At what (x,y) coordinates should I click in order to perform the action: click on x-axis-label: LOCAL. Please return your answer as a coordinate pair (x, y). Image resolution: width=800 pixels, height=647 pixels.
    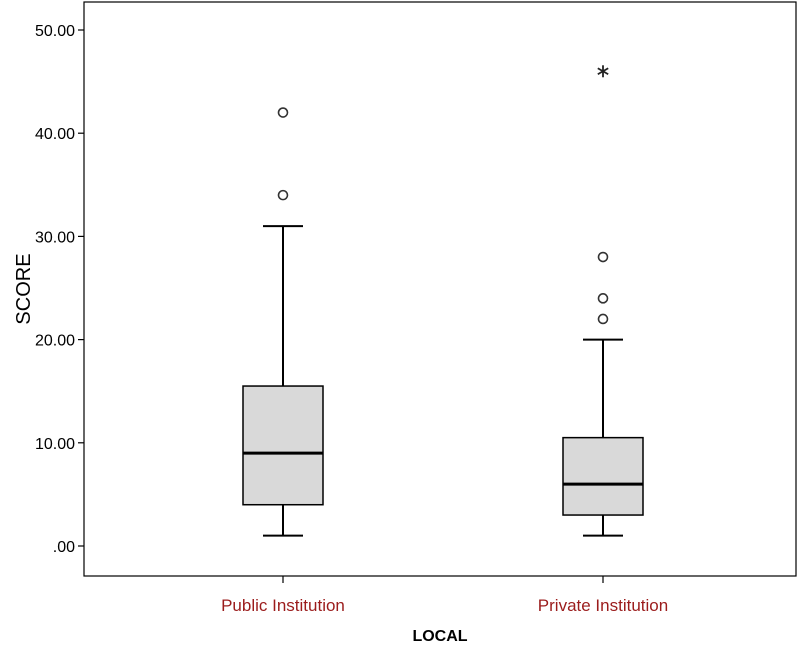
    Looking at the image, I should click on (439, 636).